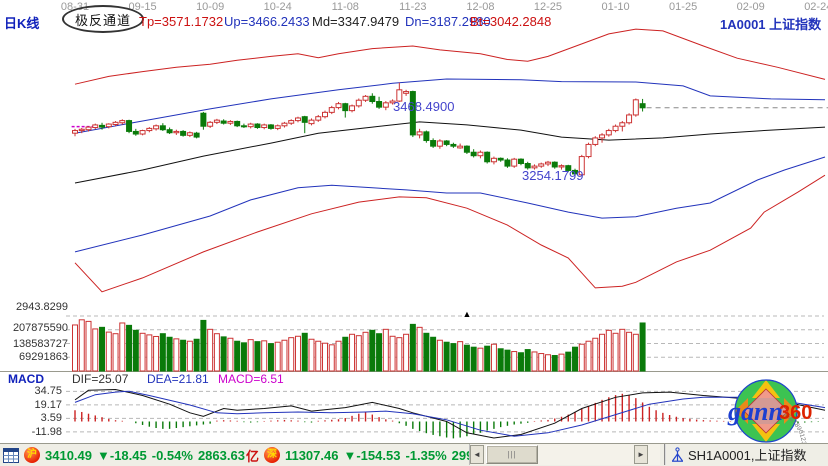 This screenshot has width=828, height=466. I want to click on date-tick: 02-24, so click(816, 7).